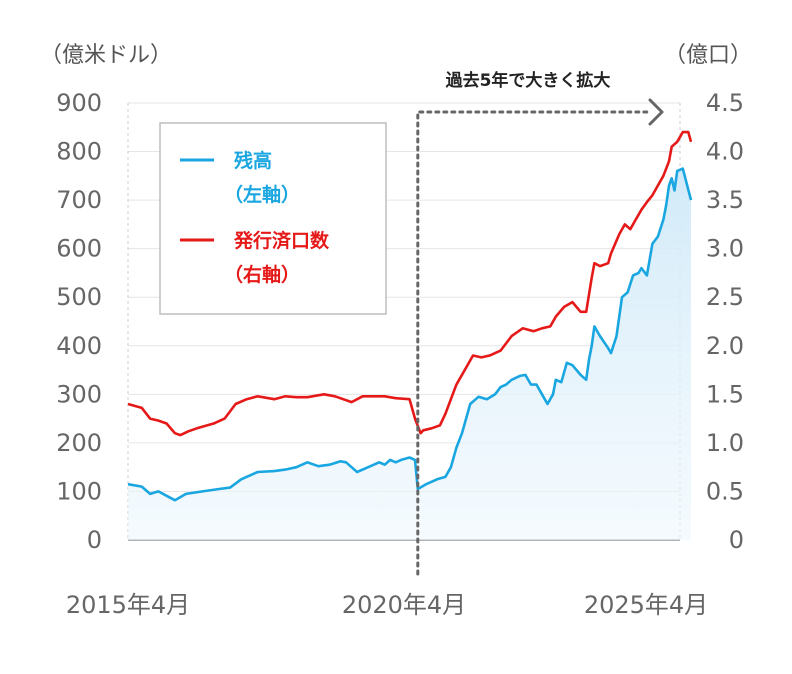  I want to click on legend-axis-units: （右軸）, so click(262, 274).